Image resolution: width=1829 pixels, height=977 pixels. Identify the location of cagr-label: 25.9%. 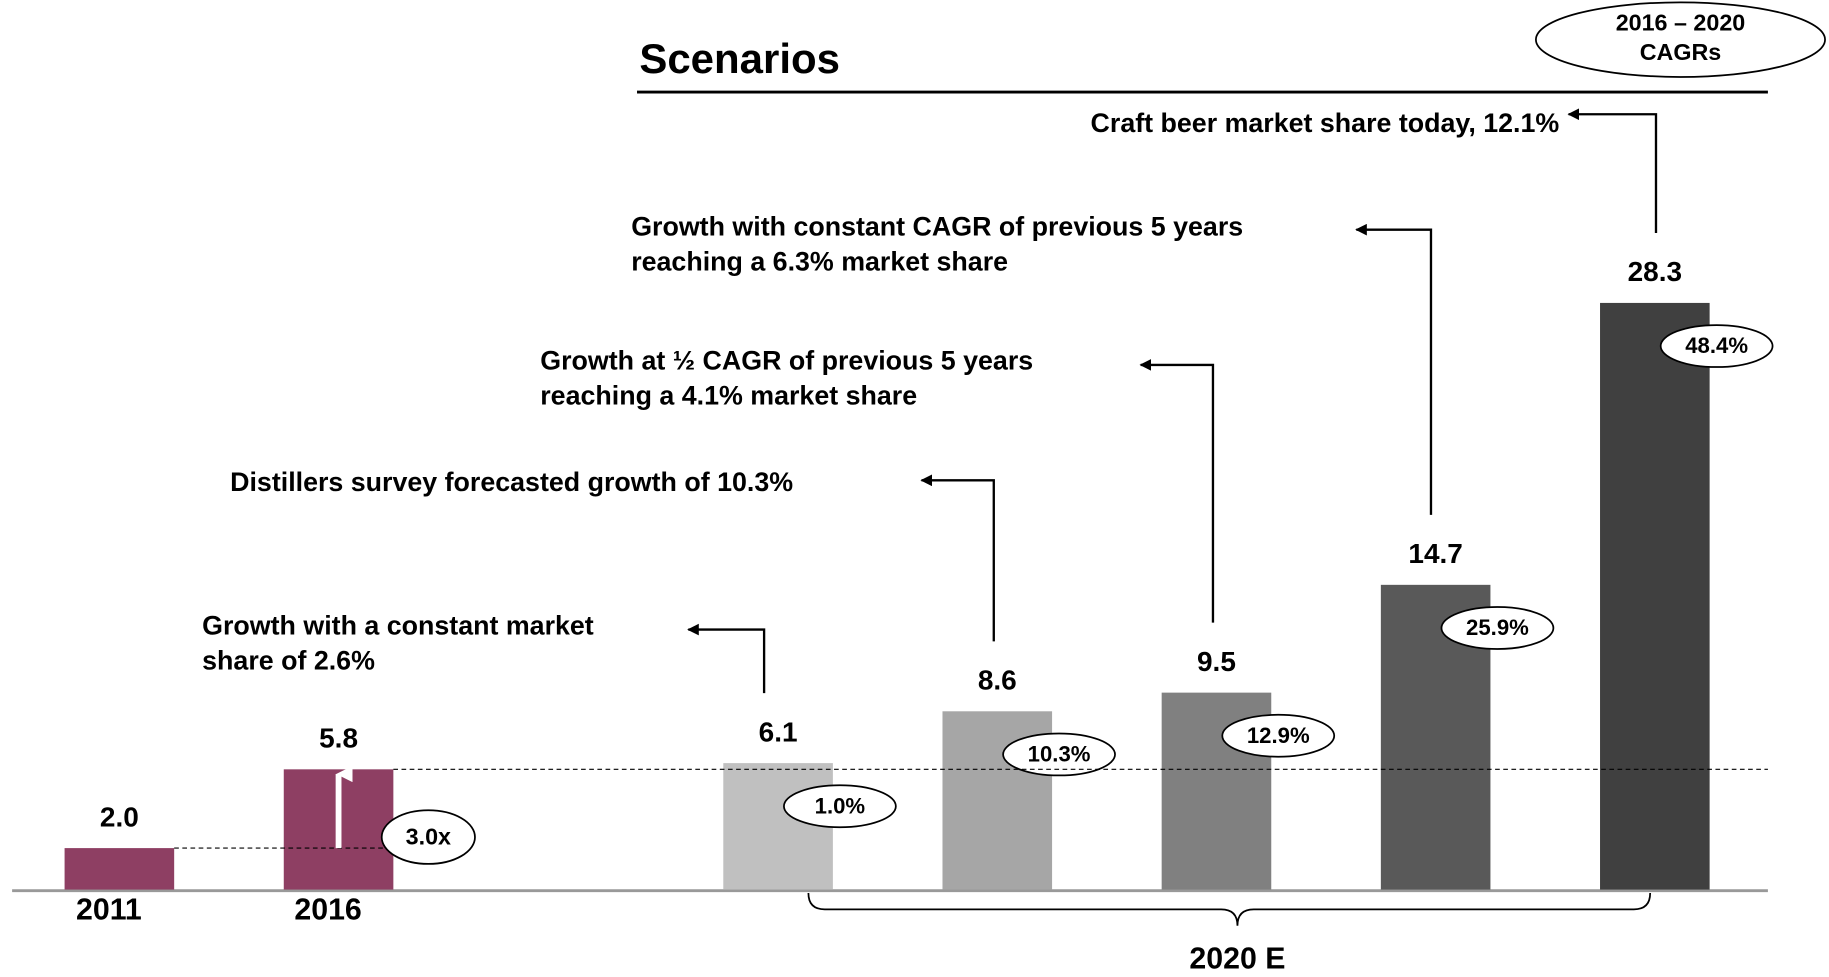
(1497, 627).